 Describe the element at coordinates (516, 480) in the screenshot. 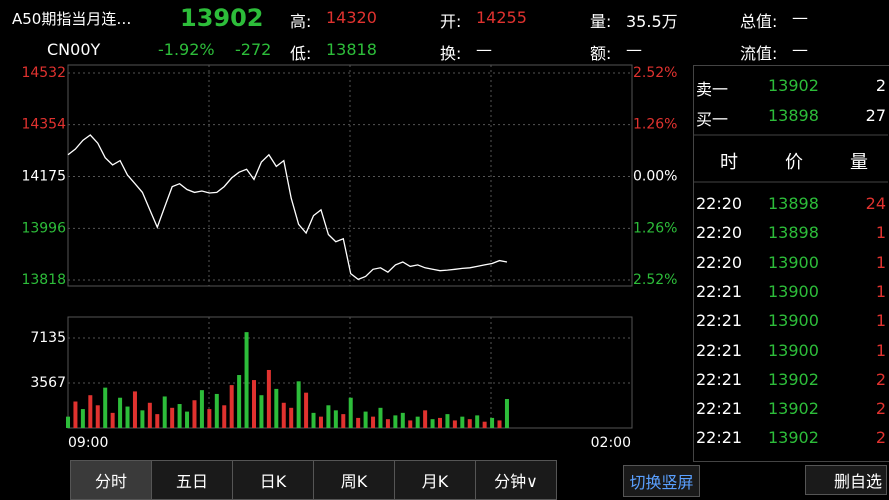

I see `tab: 分钟∨` at that location.